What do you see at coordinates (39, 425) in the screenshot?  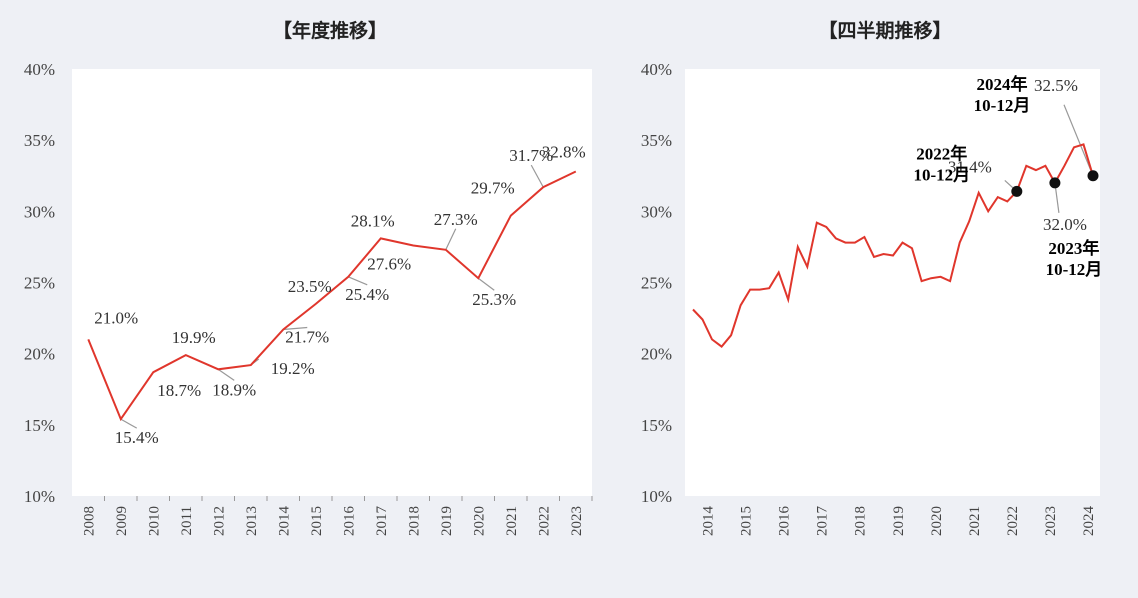 I see `left-y-tick-label: 15%` at bounding box center [39, 425].